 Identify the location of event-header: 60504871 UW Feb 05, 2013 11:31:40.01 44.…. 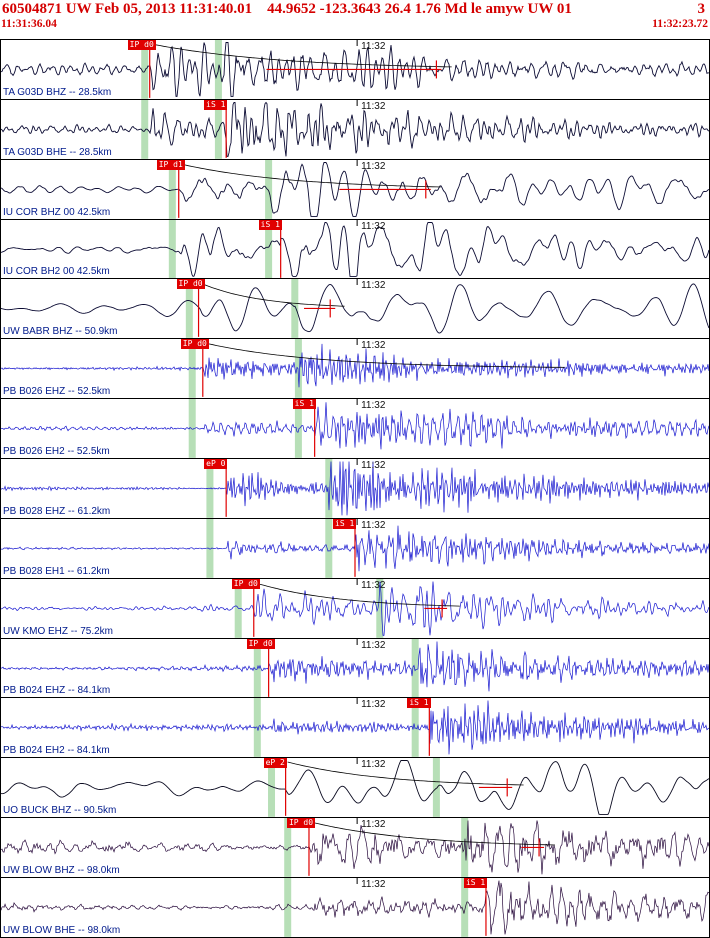
(355, 20).